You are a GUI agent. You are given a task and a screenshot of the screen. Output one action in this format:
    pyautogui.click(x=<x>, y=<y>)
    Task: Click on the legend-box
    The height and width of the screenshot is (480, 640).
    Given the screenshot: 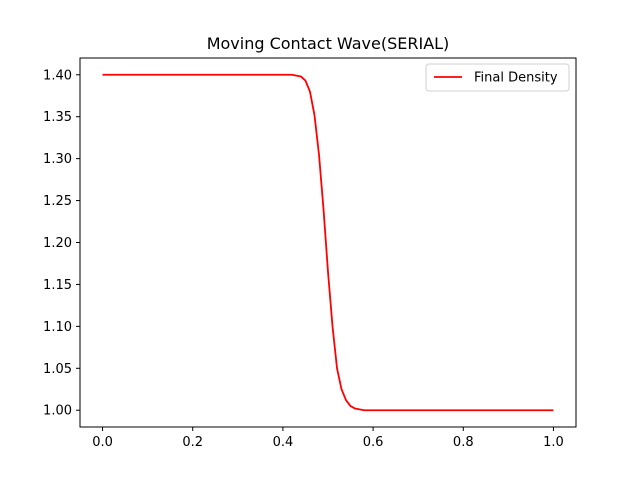 What is the action you would take?
    pyautogui.click(x=497, y=77)
    